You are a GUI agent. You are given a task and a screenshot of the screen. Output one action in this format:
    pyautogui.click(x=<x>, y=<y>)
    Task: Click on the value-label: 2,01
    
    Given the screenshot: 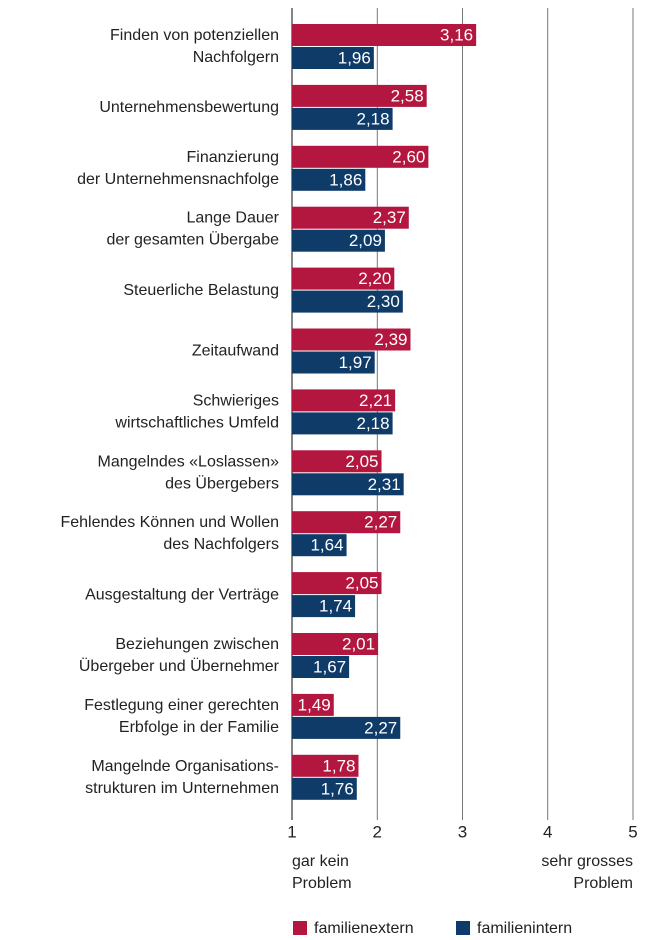 What is the action you would take?
    pyautogui.click(x=358, y=643)
    